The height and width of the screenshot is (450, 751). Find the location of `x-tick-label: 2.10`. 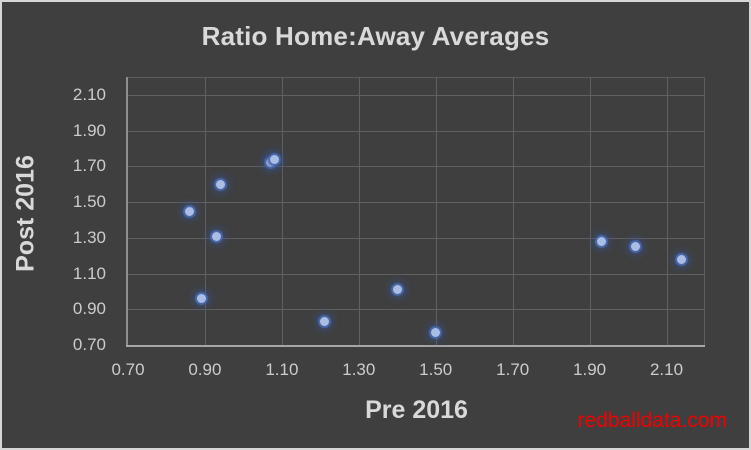

x-tick-label: 2.10 is located at coordinates (666, 369).